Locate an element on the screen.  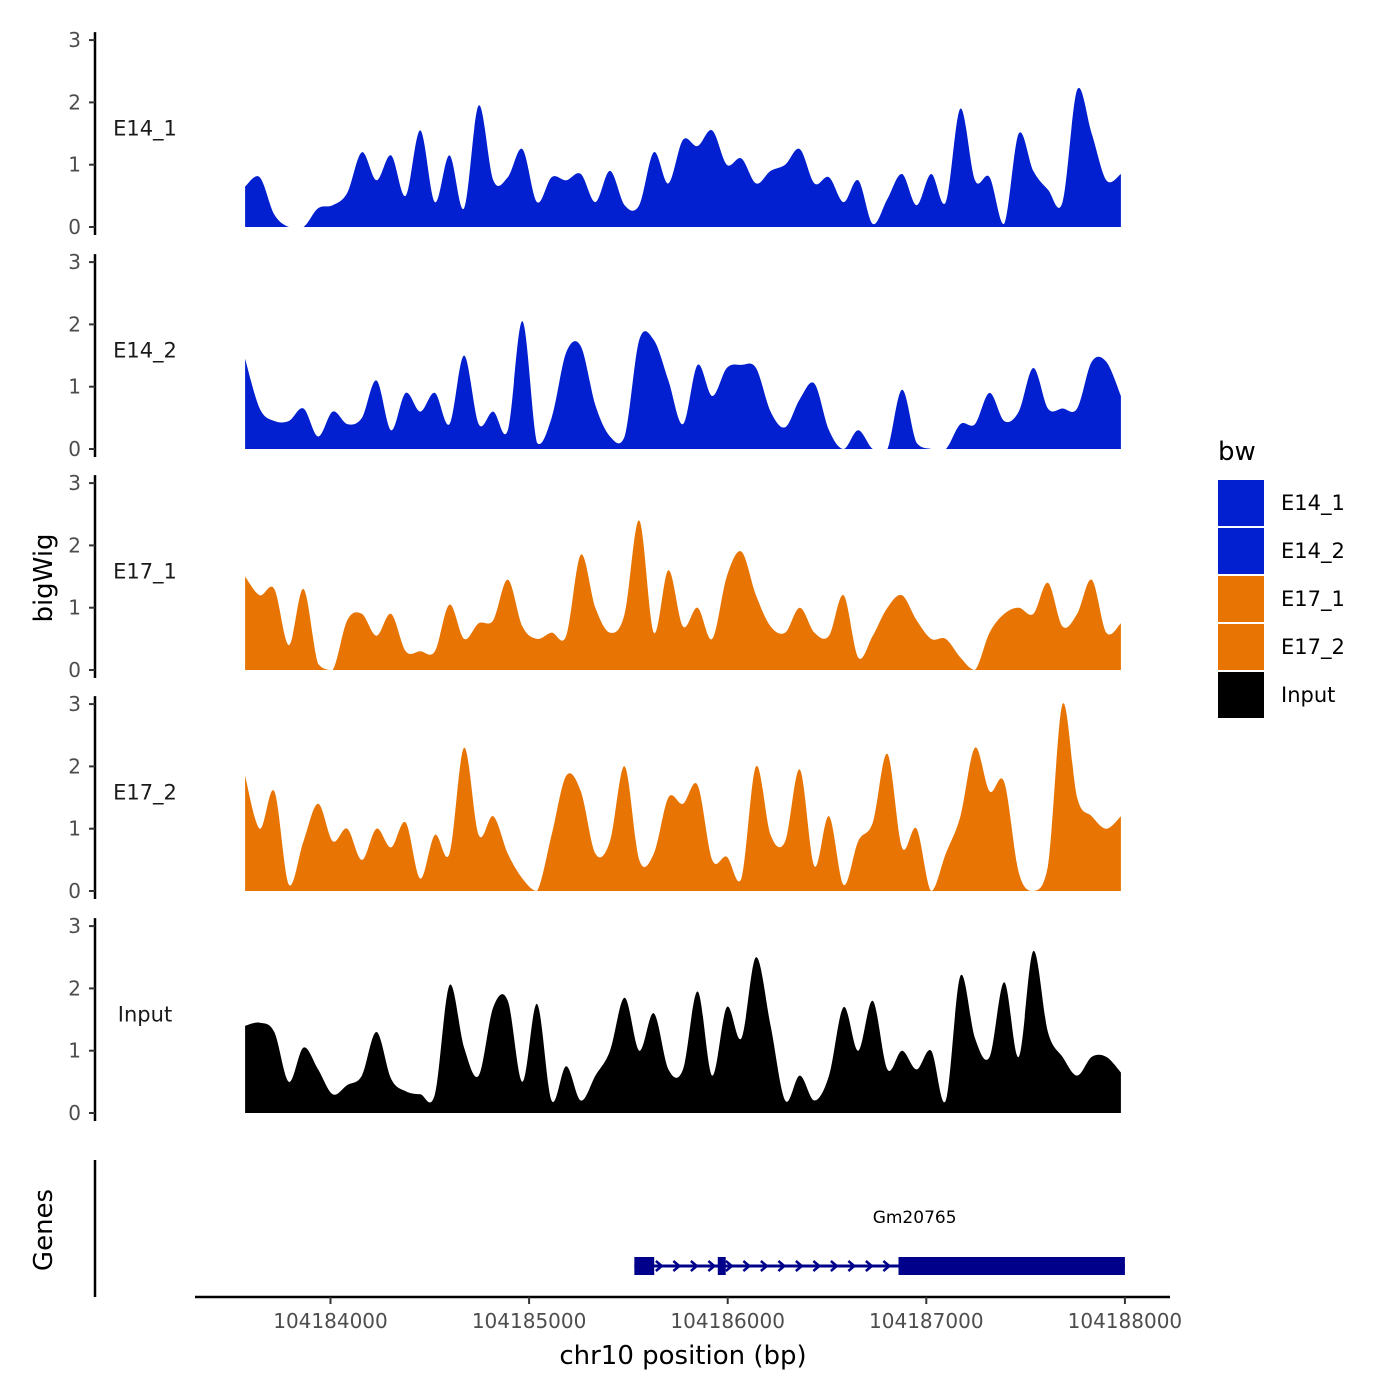
x-axis-title: chr10 position (bp) is located at coordinates (682, 1356).